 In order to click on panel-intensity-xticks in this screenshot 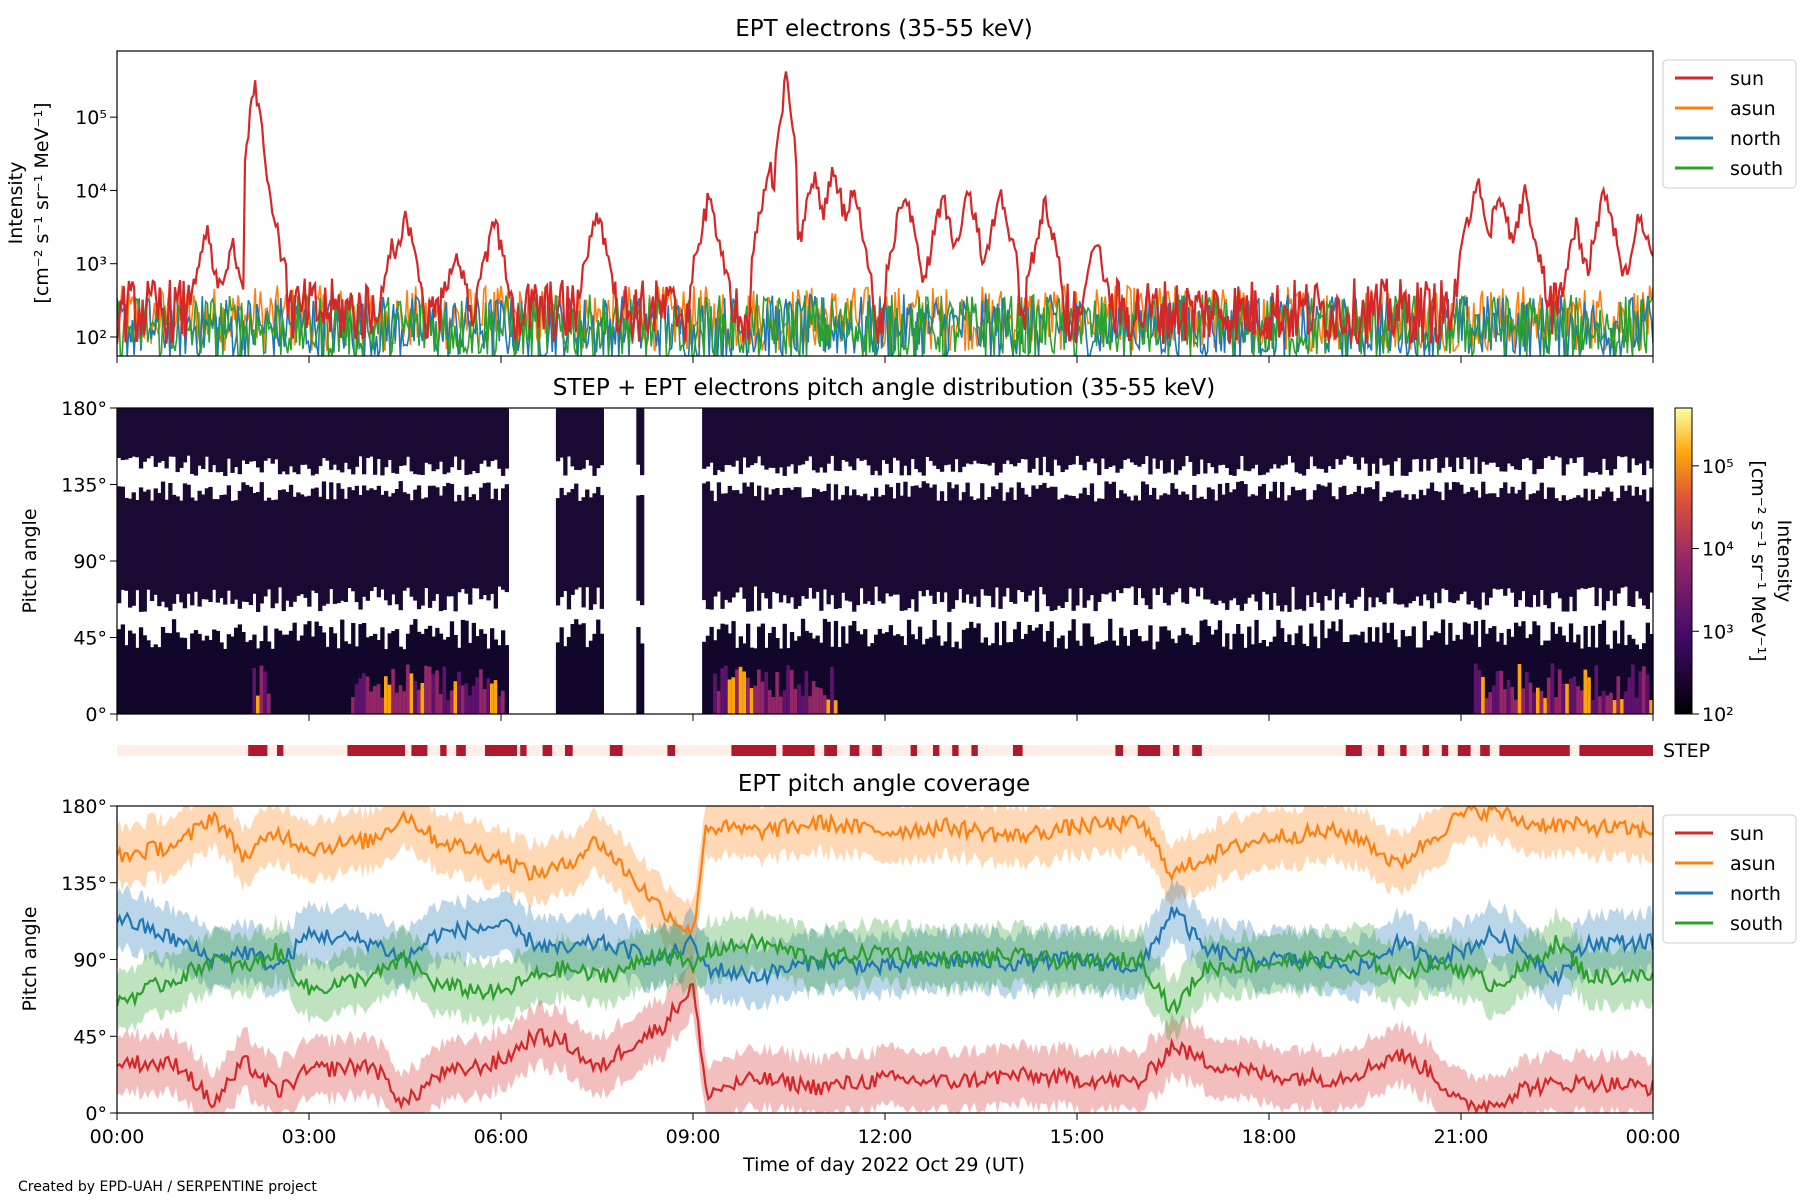, I will do `click(885, 359)`.